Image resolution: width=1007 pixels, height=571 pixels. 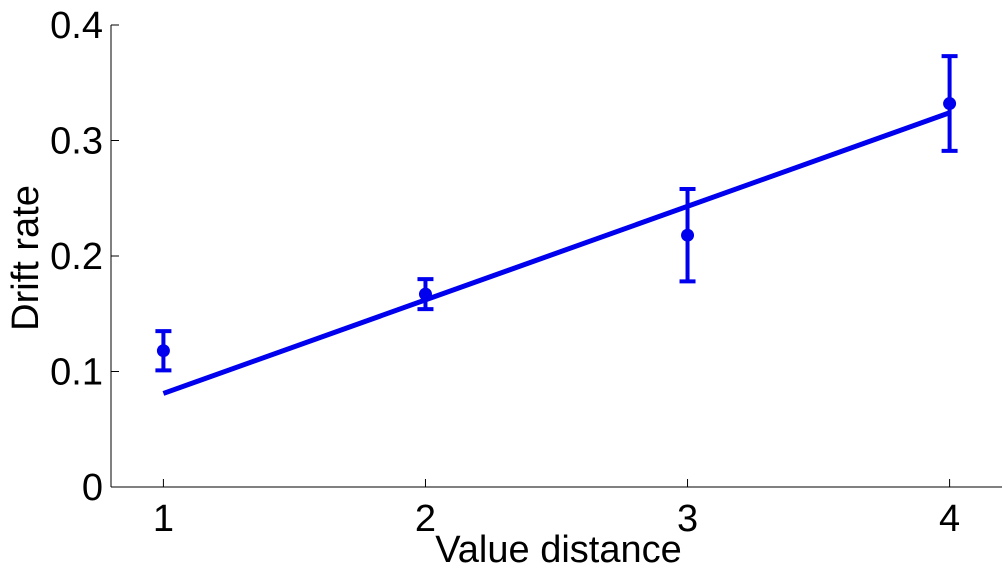 I want to click on x-tick-label: 3, so click(x=687, y=519).